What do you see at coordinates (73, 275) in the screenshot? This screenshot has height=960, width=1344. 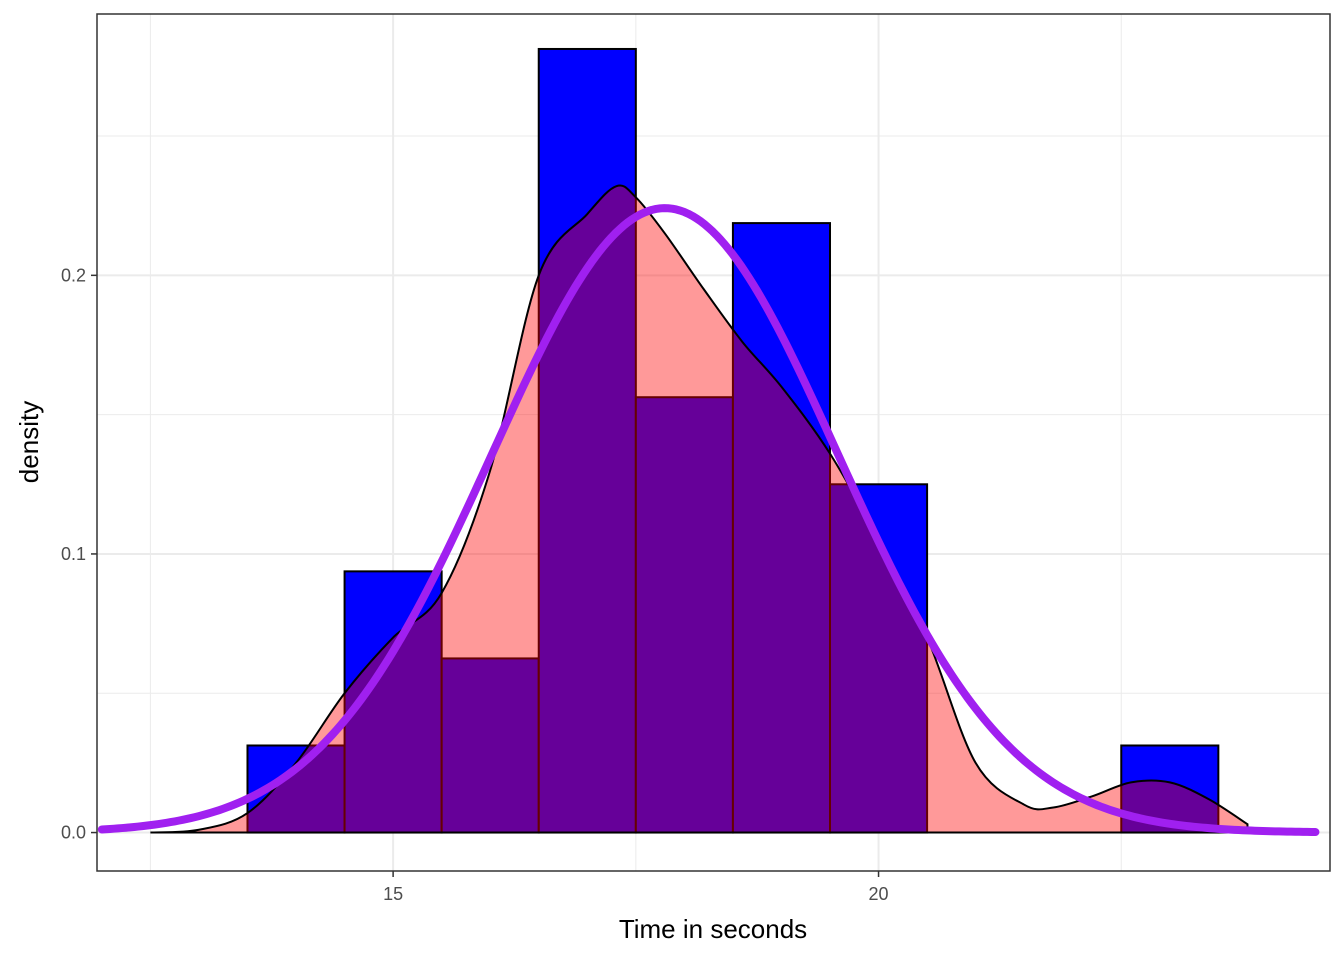 I see `y-tick-label: 0.2` at bounding box center [73, 275].